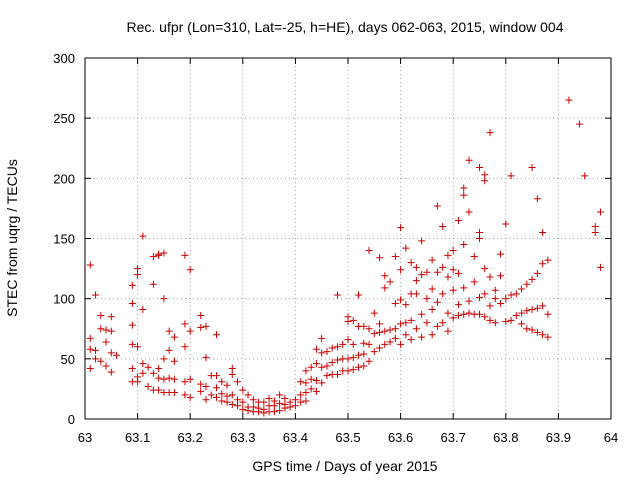 The image size is (640, 480). Describe the element at coordinates (64, 118) in the screenshot. I see `y-tick-label: 250` at that location.